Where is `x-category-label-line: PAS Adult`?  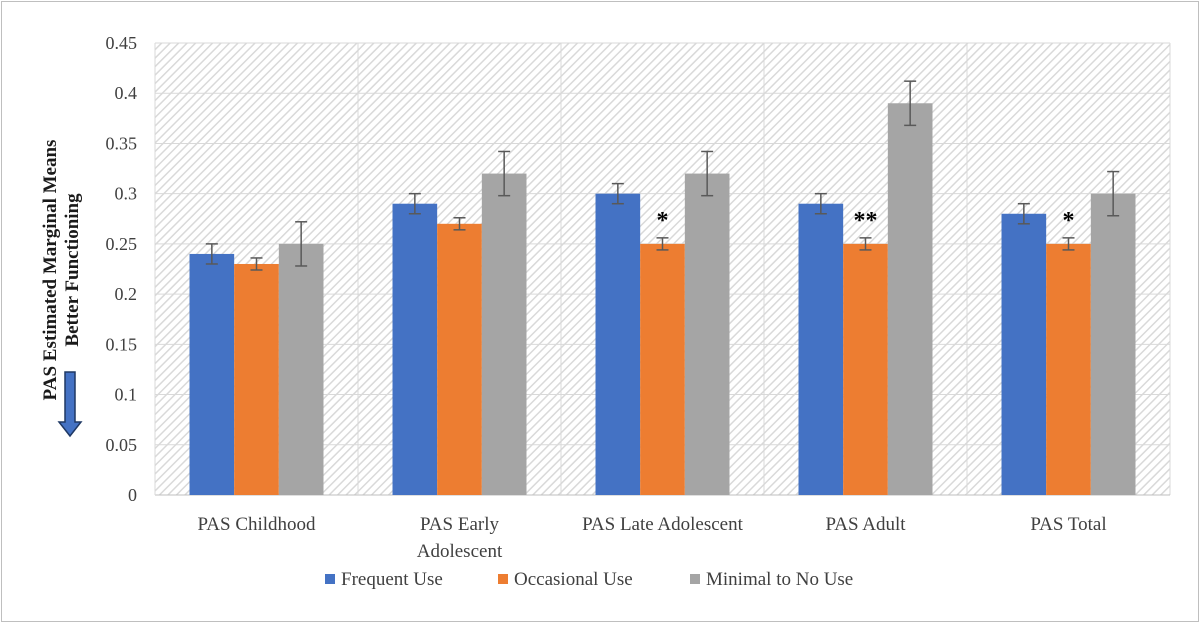 x-category-label-line: PAS Adult is located at coordinates (865, 524).